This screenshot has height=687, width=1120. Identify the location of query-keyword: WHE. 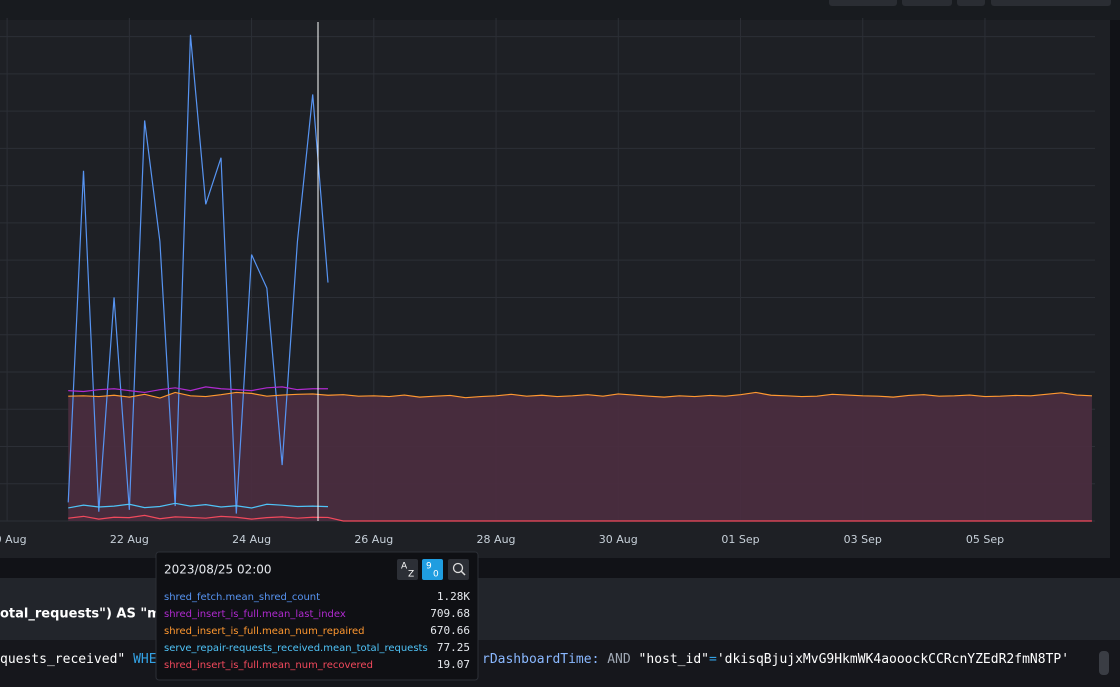
(144, 659).